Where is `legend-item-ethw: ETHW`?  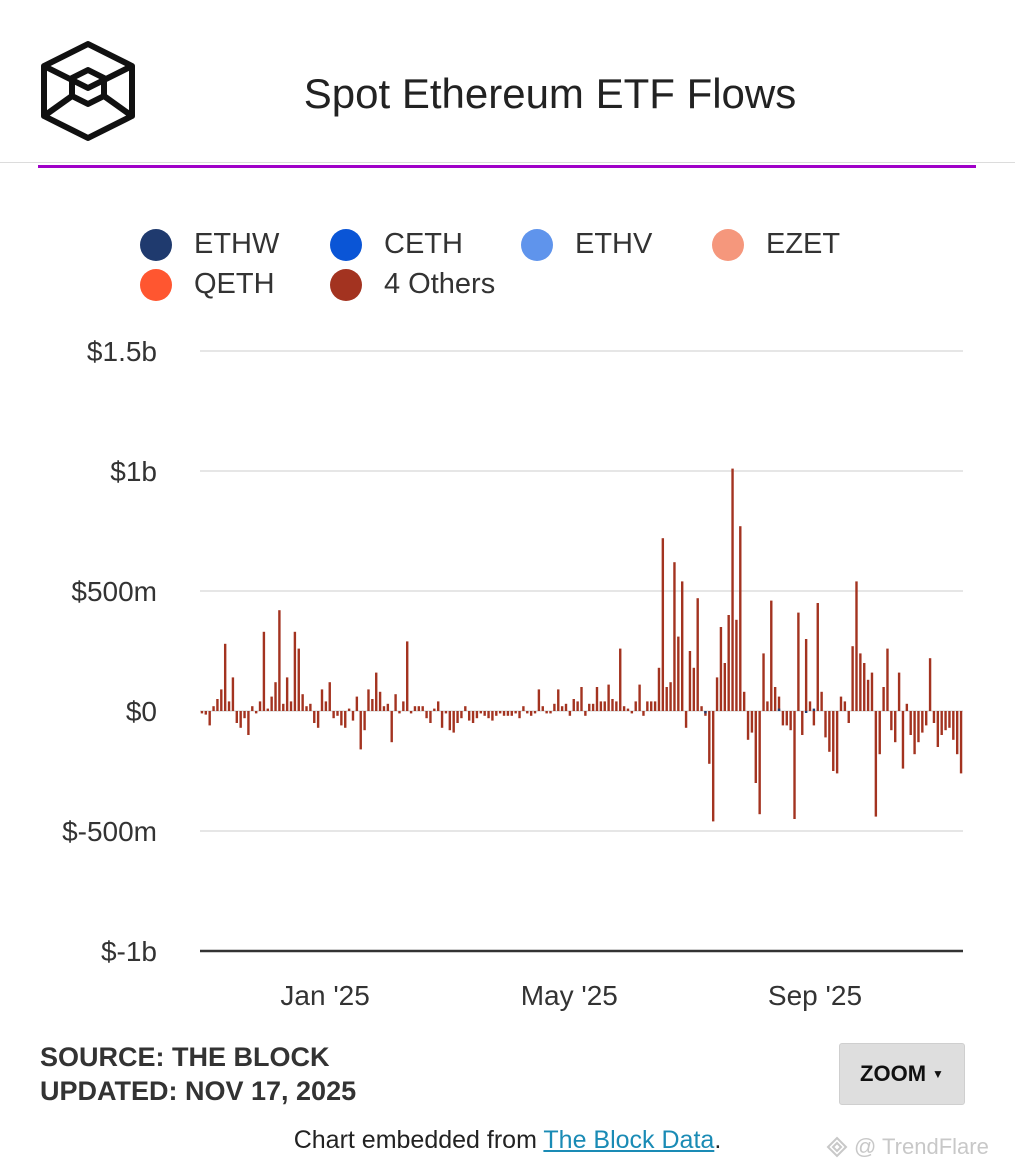 legend-item-ethw: ETHW is located at coordinates (209, 244).